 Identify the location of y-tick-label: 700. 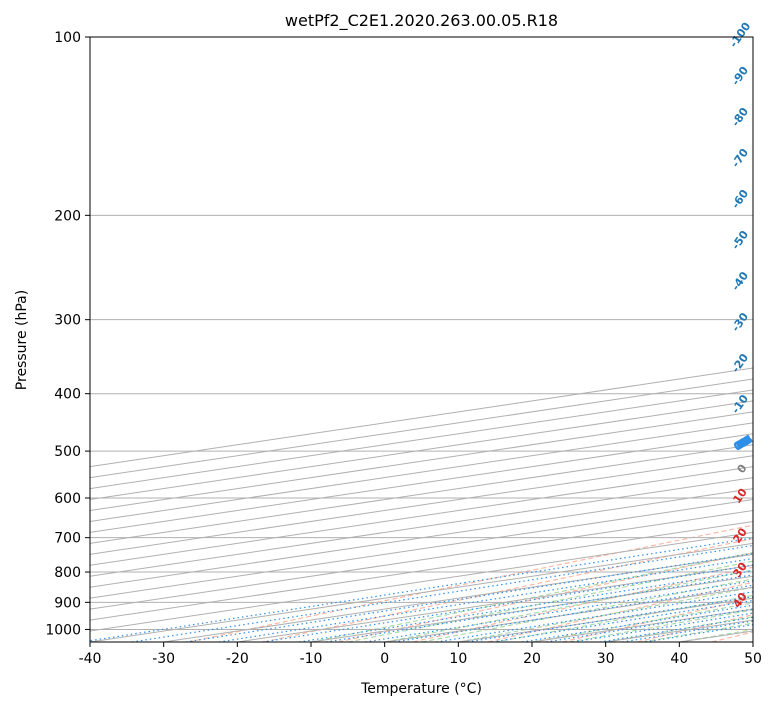
(67, 539).